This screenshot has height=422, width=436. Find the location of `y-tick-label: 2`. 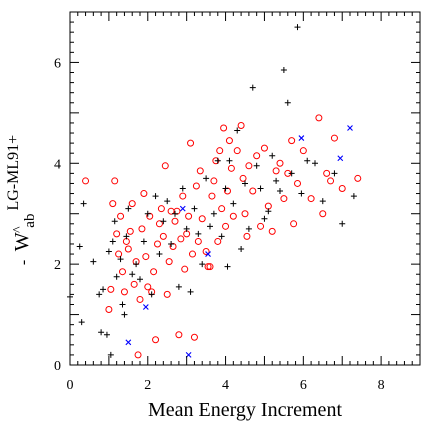

y-tick-label: 2 is located at coordinates (57, 265).